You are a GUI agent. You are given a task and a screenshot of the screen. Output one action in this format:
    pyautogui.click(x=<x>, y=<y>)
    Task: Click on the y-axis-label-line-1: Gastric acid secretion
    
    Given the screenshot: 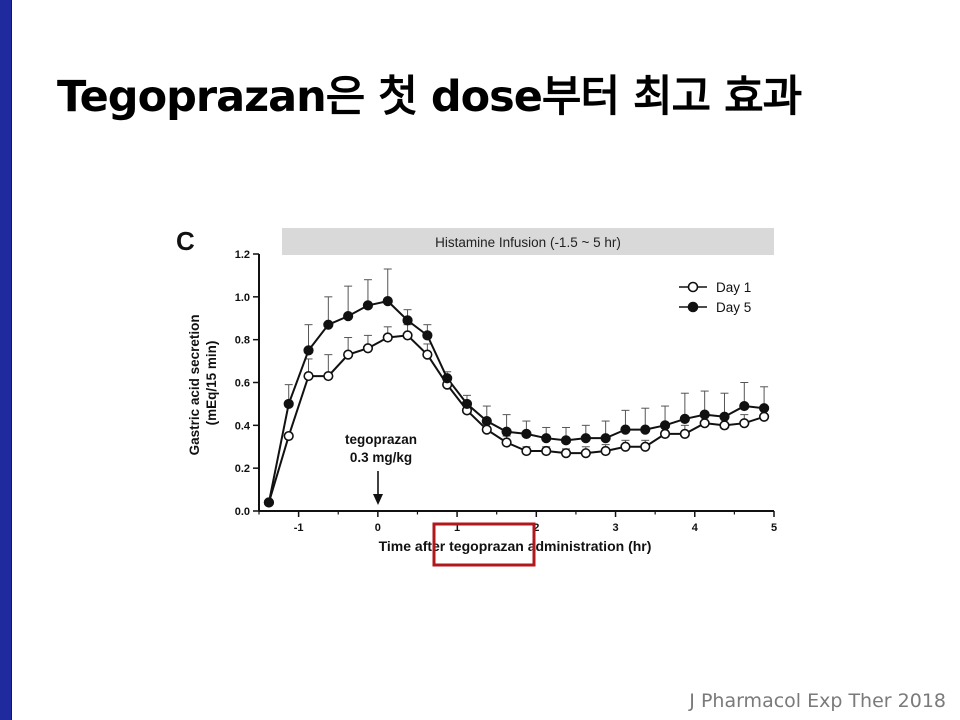 What is the action you would take?
    pyautogui.click(x=194, y=384)
    